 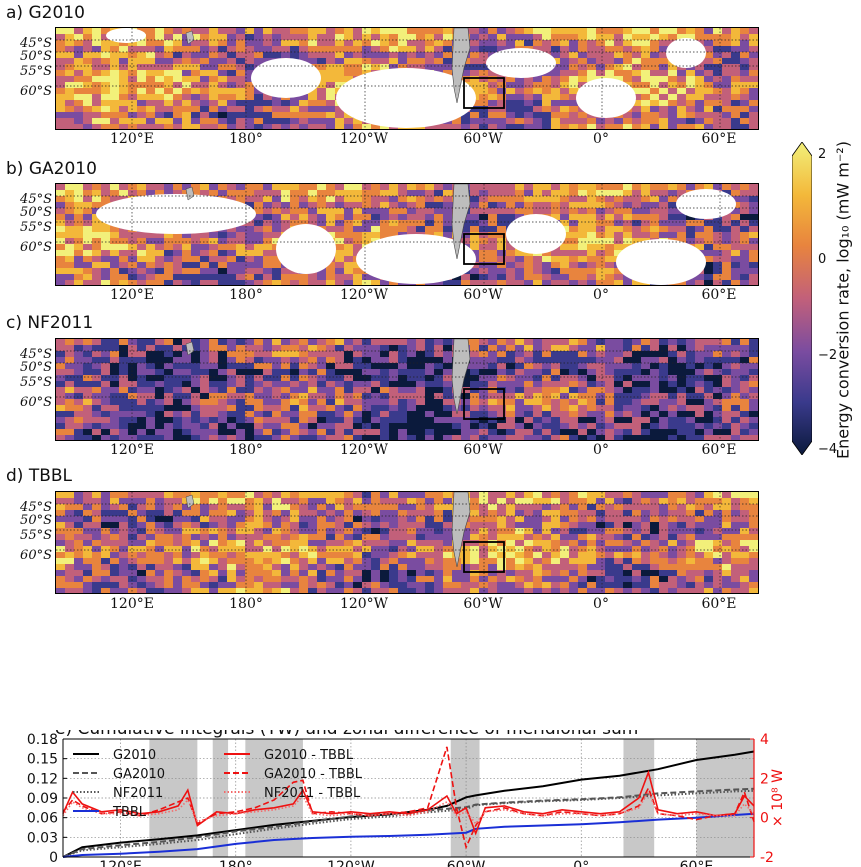 What do you see at coordinates (822, 154) in the screenshot?
I see `colorbar-tick: 2` at bounding box center [822, 154].